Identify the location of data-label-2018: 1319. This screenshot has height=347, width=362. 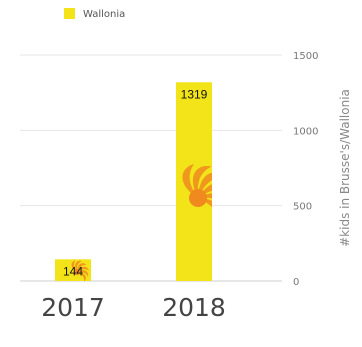
(194, 94).